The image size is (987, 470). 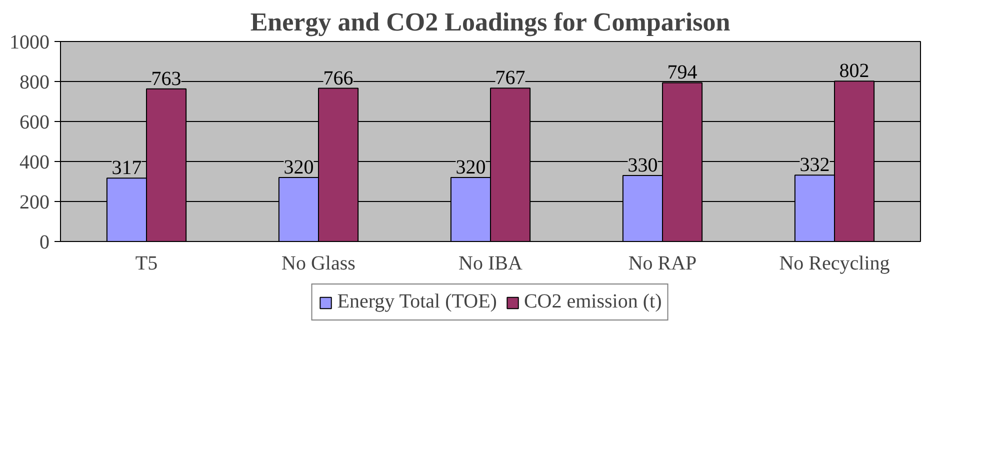 I want to click on x-tick-label: No Recycling, so click(x=834, y=263).